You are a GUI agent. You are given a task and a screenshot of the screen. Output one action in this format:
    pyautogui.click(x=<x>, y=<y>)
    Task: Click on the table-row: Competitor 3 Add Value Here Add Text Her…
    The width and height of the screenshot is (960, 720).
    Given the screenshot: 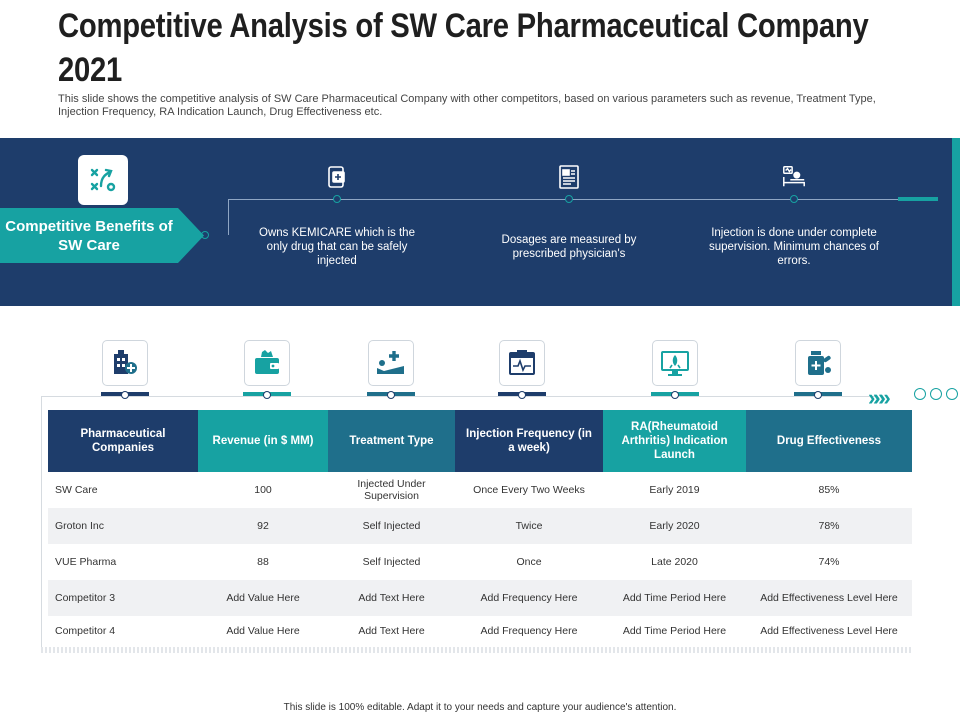 What is the action you would take?
    pyautogui.click(x=480, y=598)
    